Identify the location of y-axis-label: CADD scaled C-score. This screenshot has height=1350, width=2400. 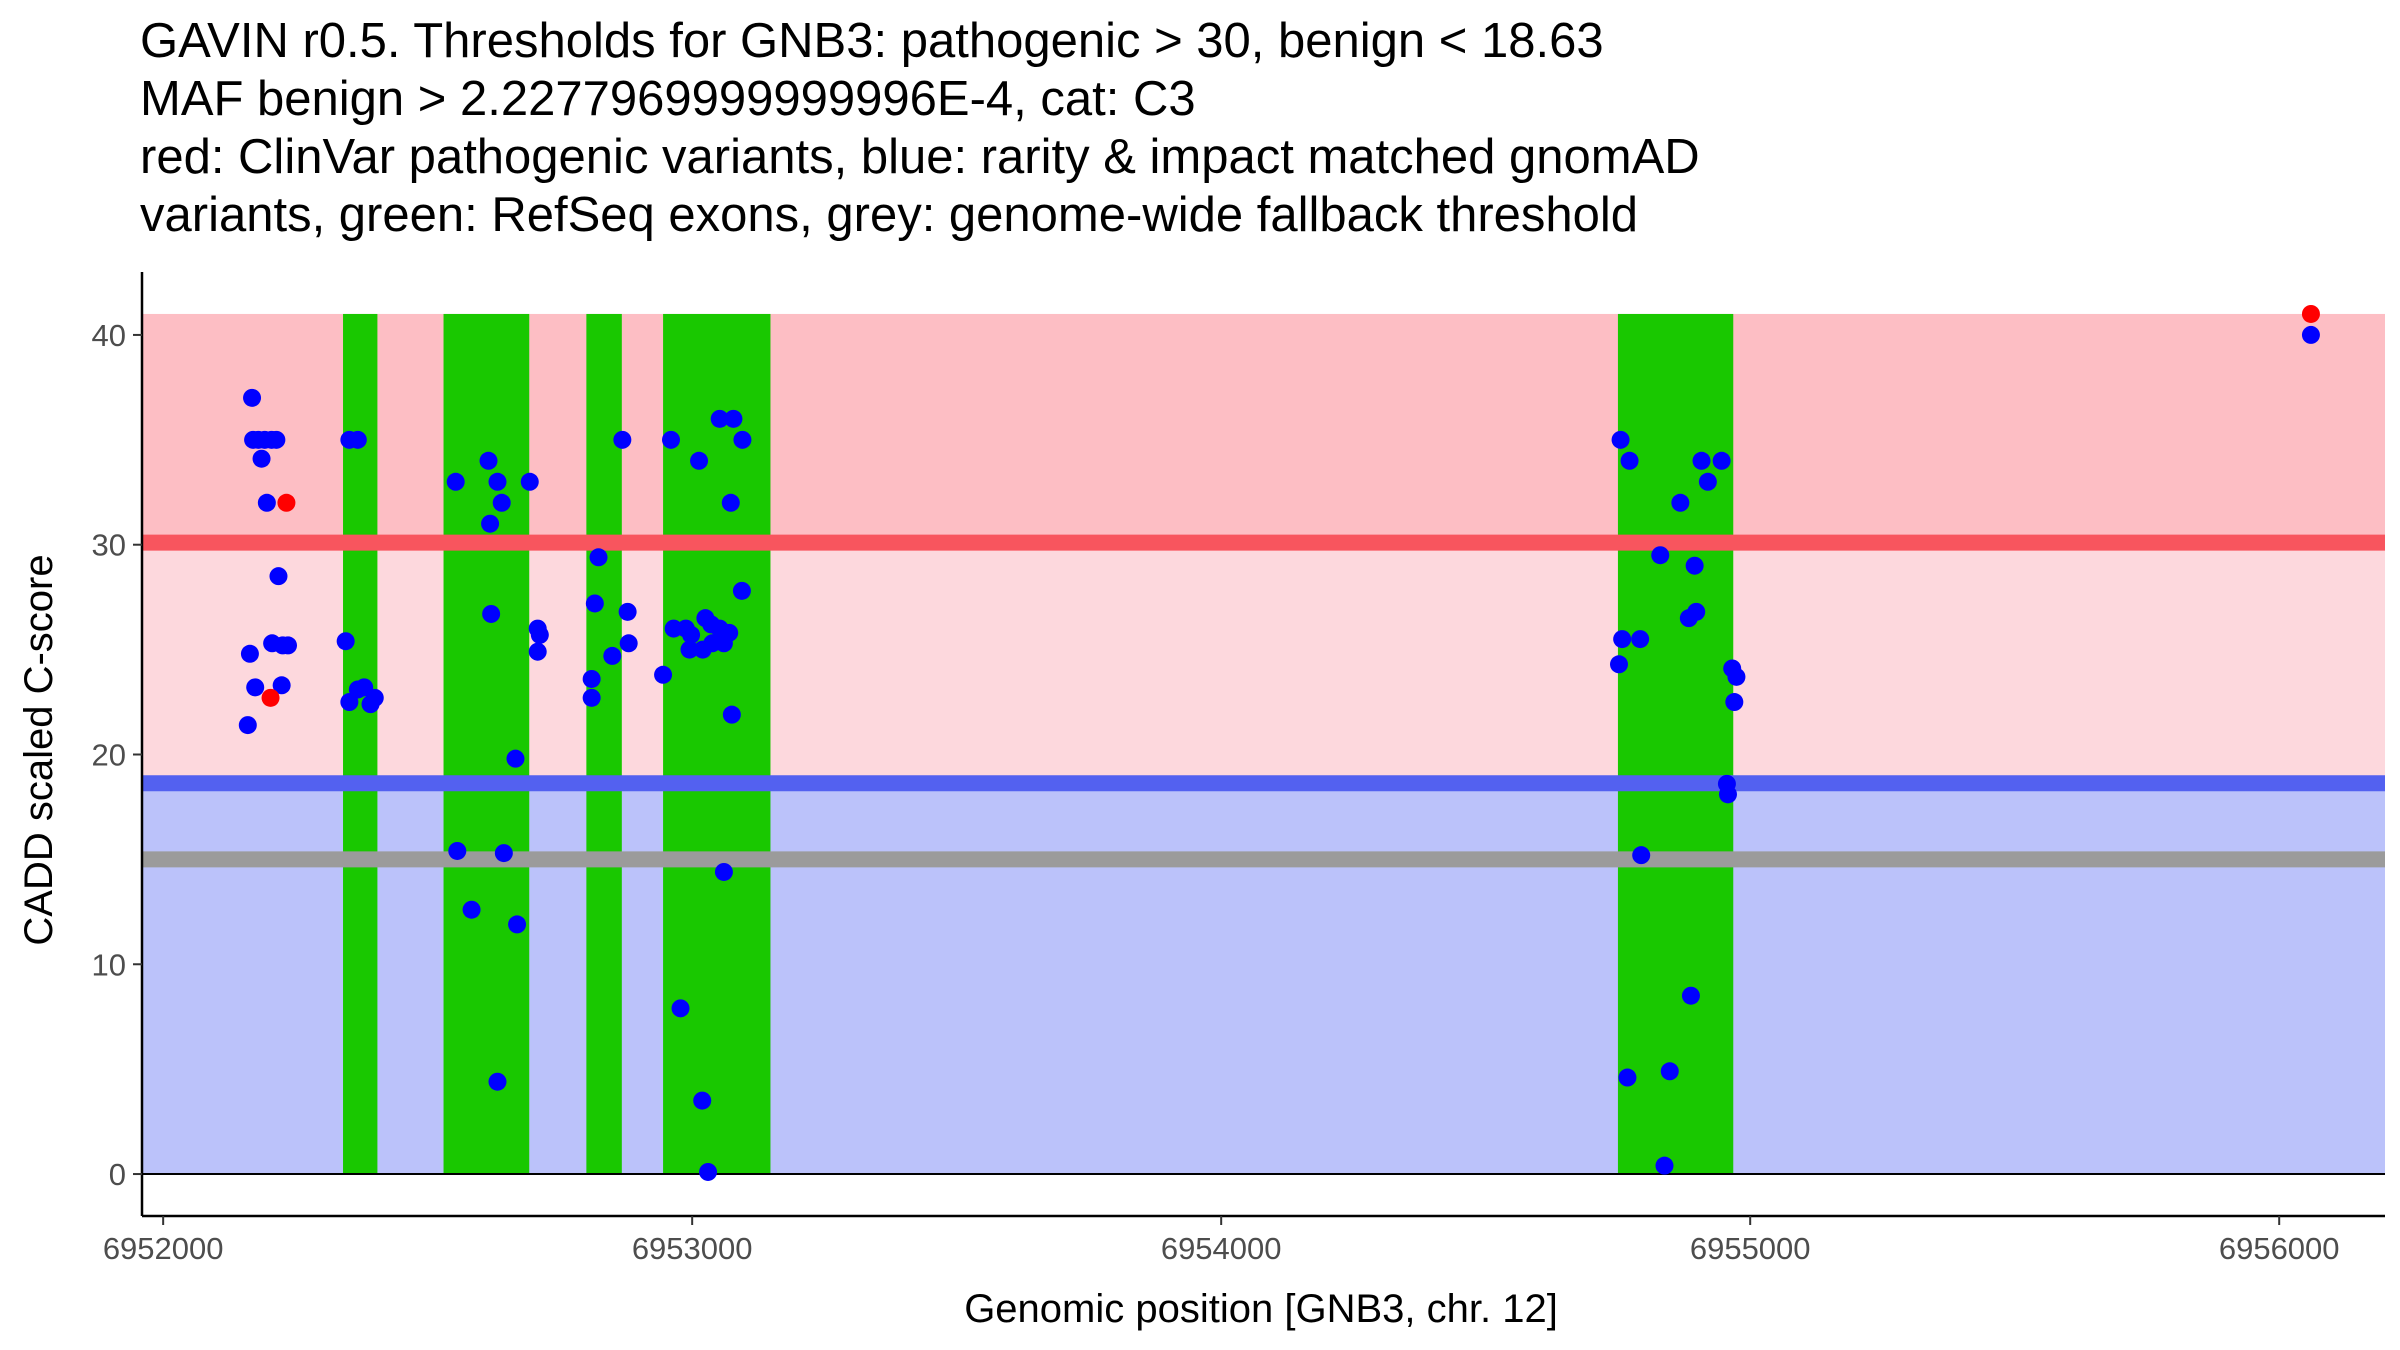
(39, 749).